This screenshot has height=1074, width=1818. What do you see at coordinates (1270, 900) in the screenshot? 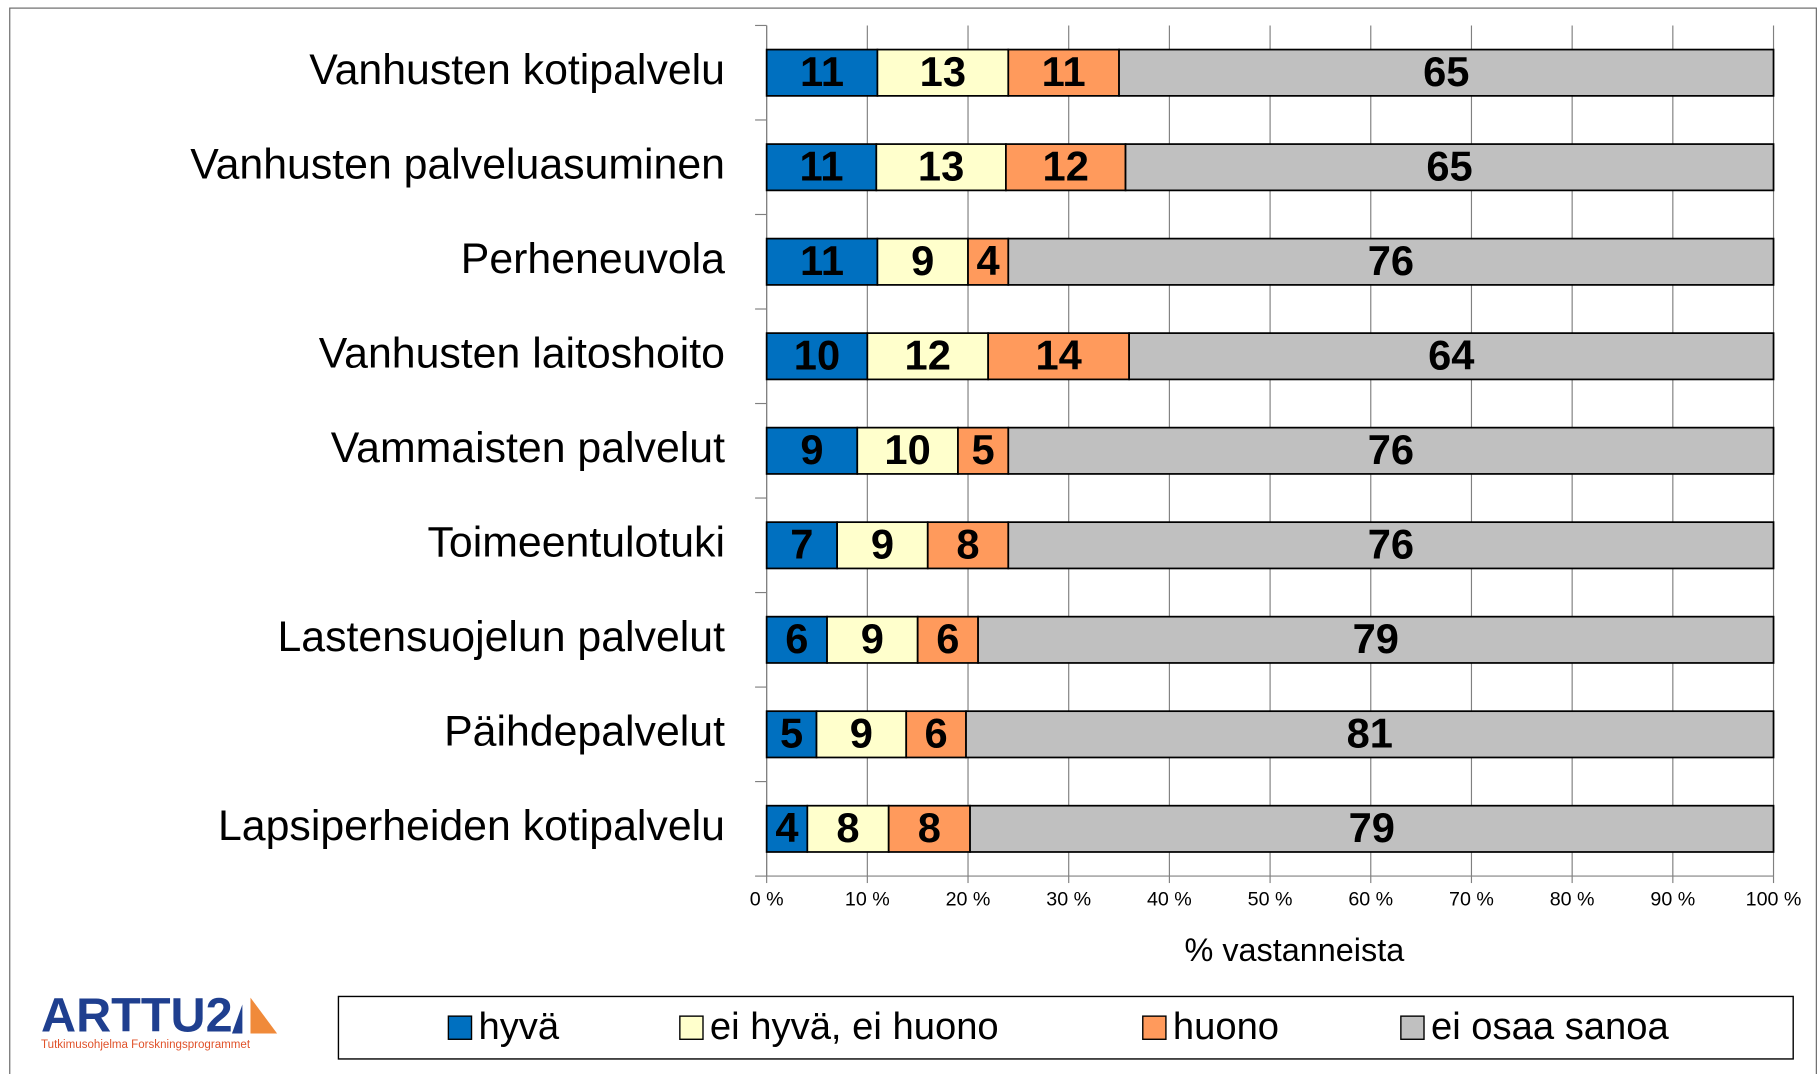
I see `x-tick-label: 50 %` at bounding box center [1270, 900].